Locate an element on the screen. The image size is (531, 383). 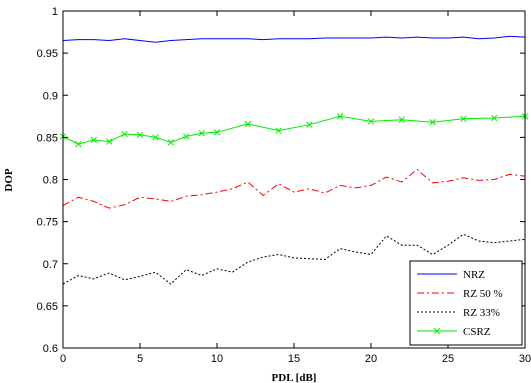
y-tick-label: 0.8 is located at coordinates (50, 181).